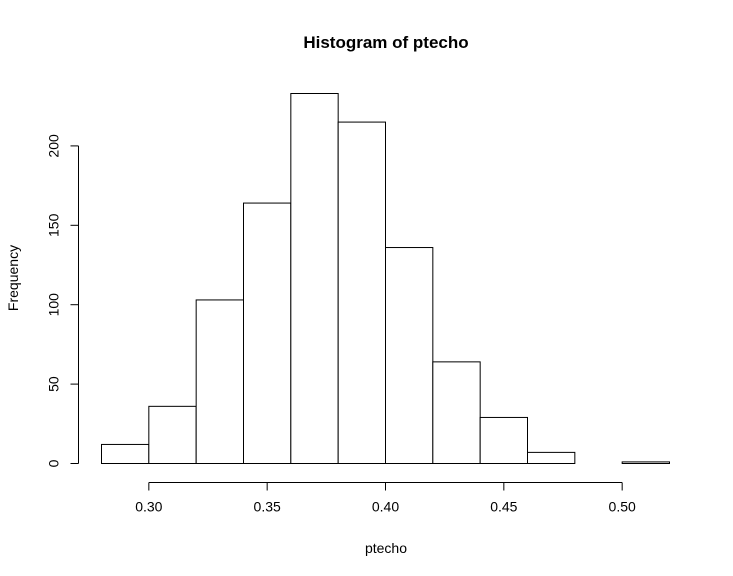  What do you see at coordinates (54, 463) in the screenshot?
I see `y-tick-label: 0` at bounding box center [54, 463].